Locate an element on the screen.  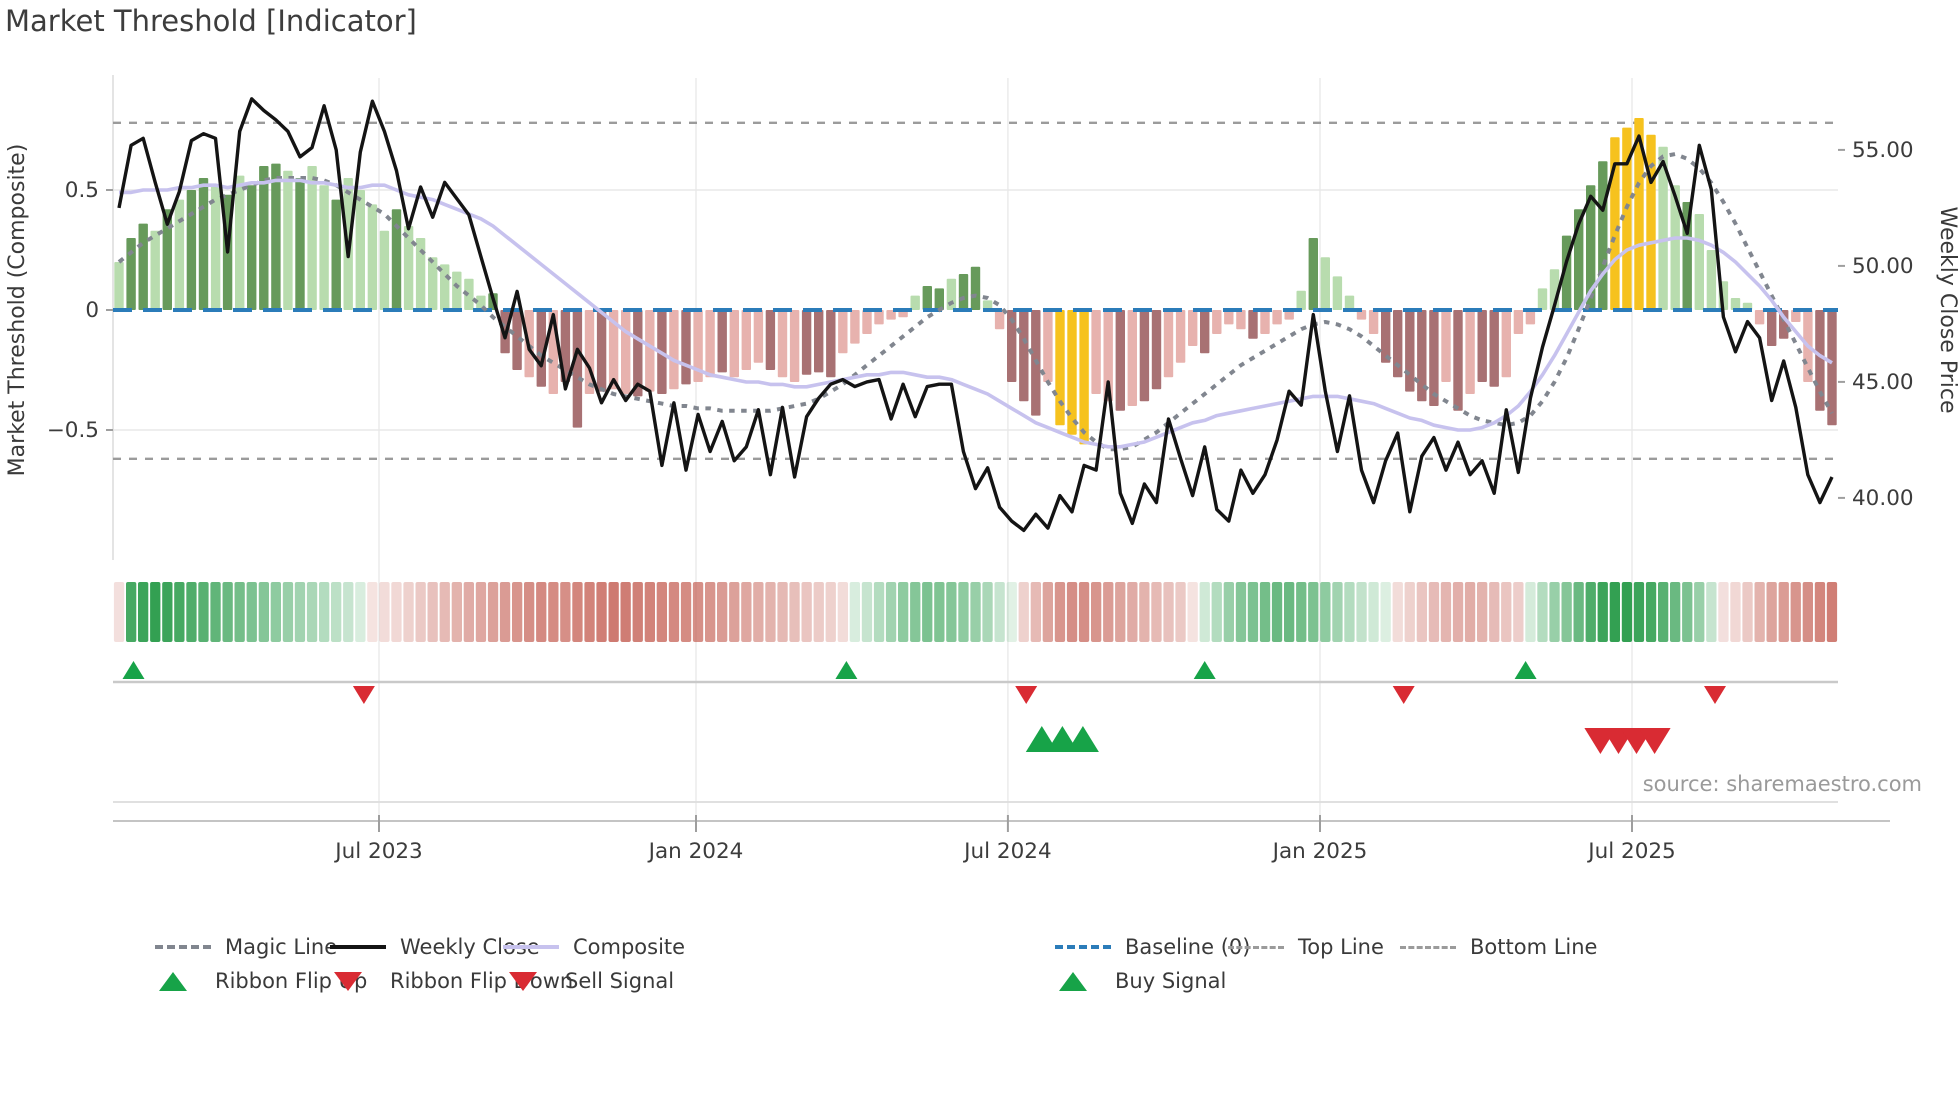
x-tick-label: Jan 2025 is located at coordinates (1319, 851).